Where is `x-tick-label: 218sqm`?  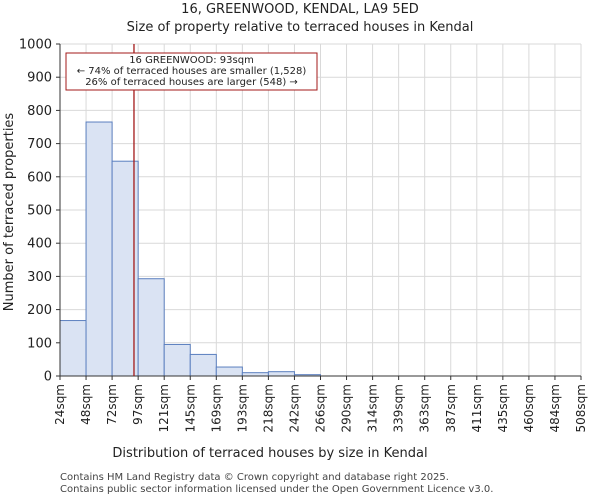 x-tick-label: 218sqm is located at coordinates (268, 408).